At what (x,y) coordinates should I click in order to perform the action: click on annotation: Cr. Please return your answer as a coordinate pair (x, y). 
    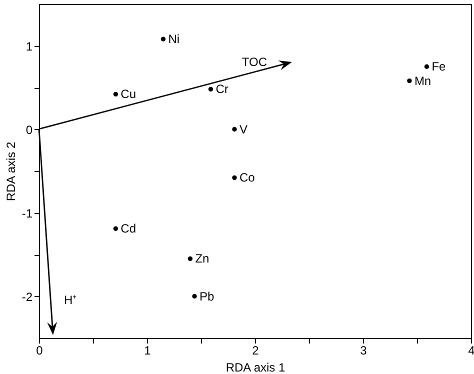
    Looking at the image, I should click on (222, 89).